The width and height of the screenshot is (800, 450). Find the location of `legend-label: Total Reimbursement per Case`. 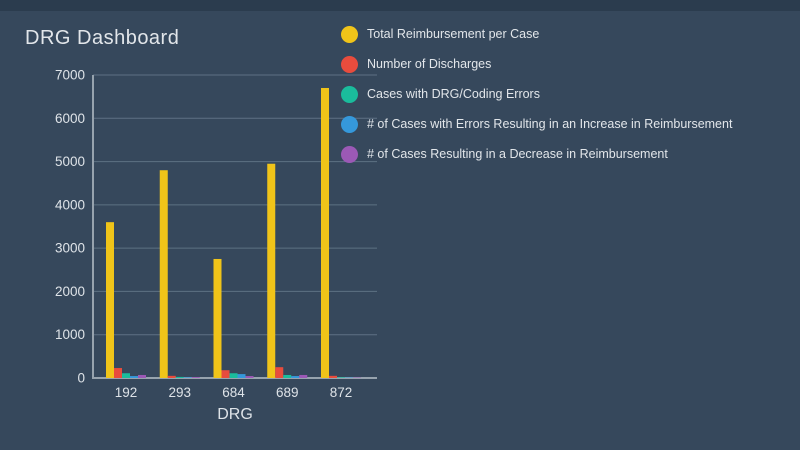

legend-label: Total Reimbursement per Case is located at coordinates (453, 34).